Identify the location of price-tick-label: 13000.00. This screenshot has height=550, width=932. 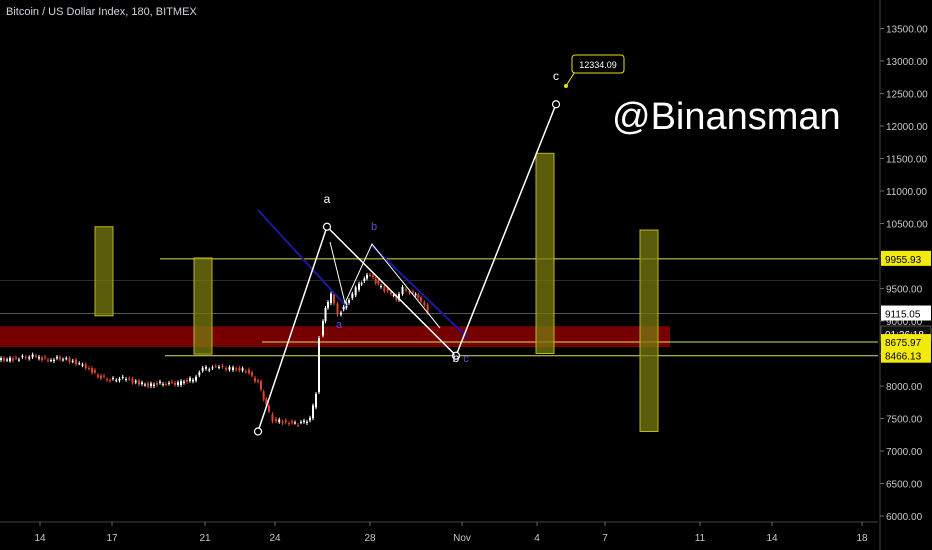
(907, 62).